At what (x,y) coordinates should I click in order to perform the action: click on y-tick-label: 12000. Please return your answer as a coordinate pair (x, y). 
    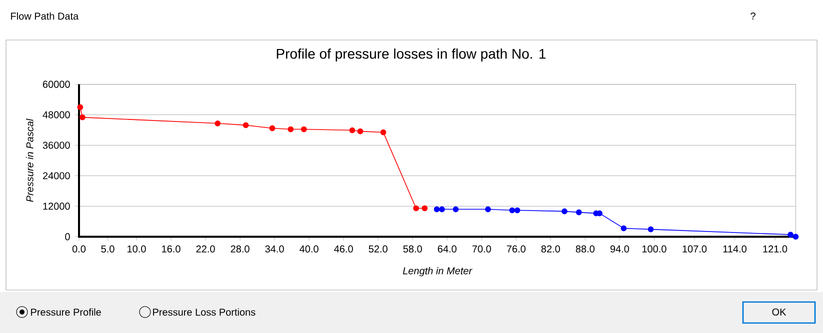
    Looking at the image, I should click on (56, 206).